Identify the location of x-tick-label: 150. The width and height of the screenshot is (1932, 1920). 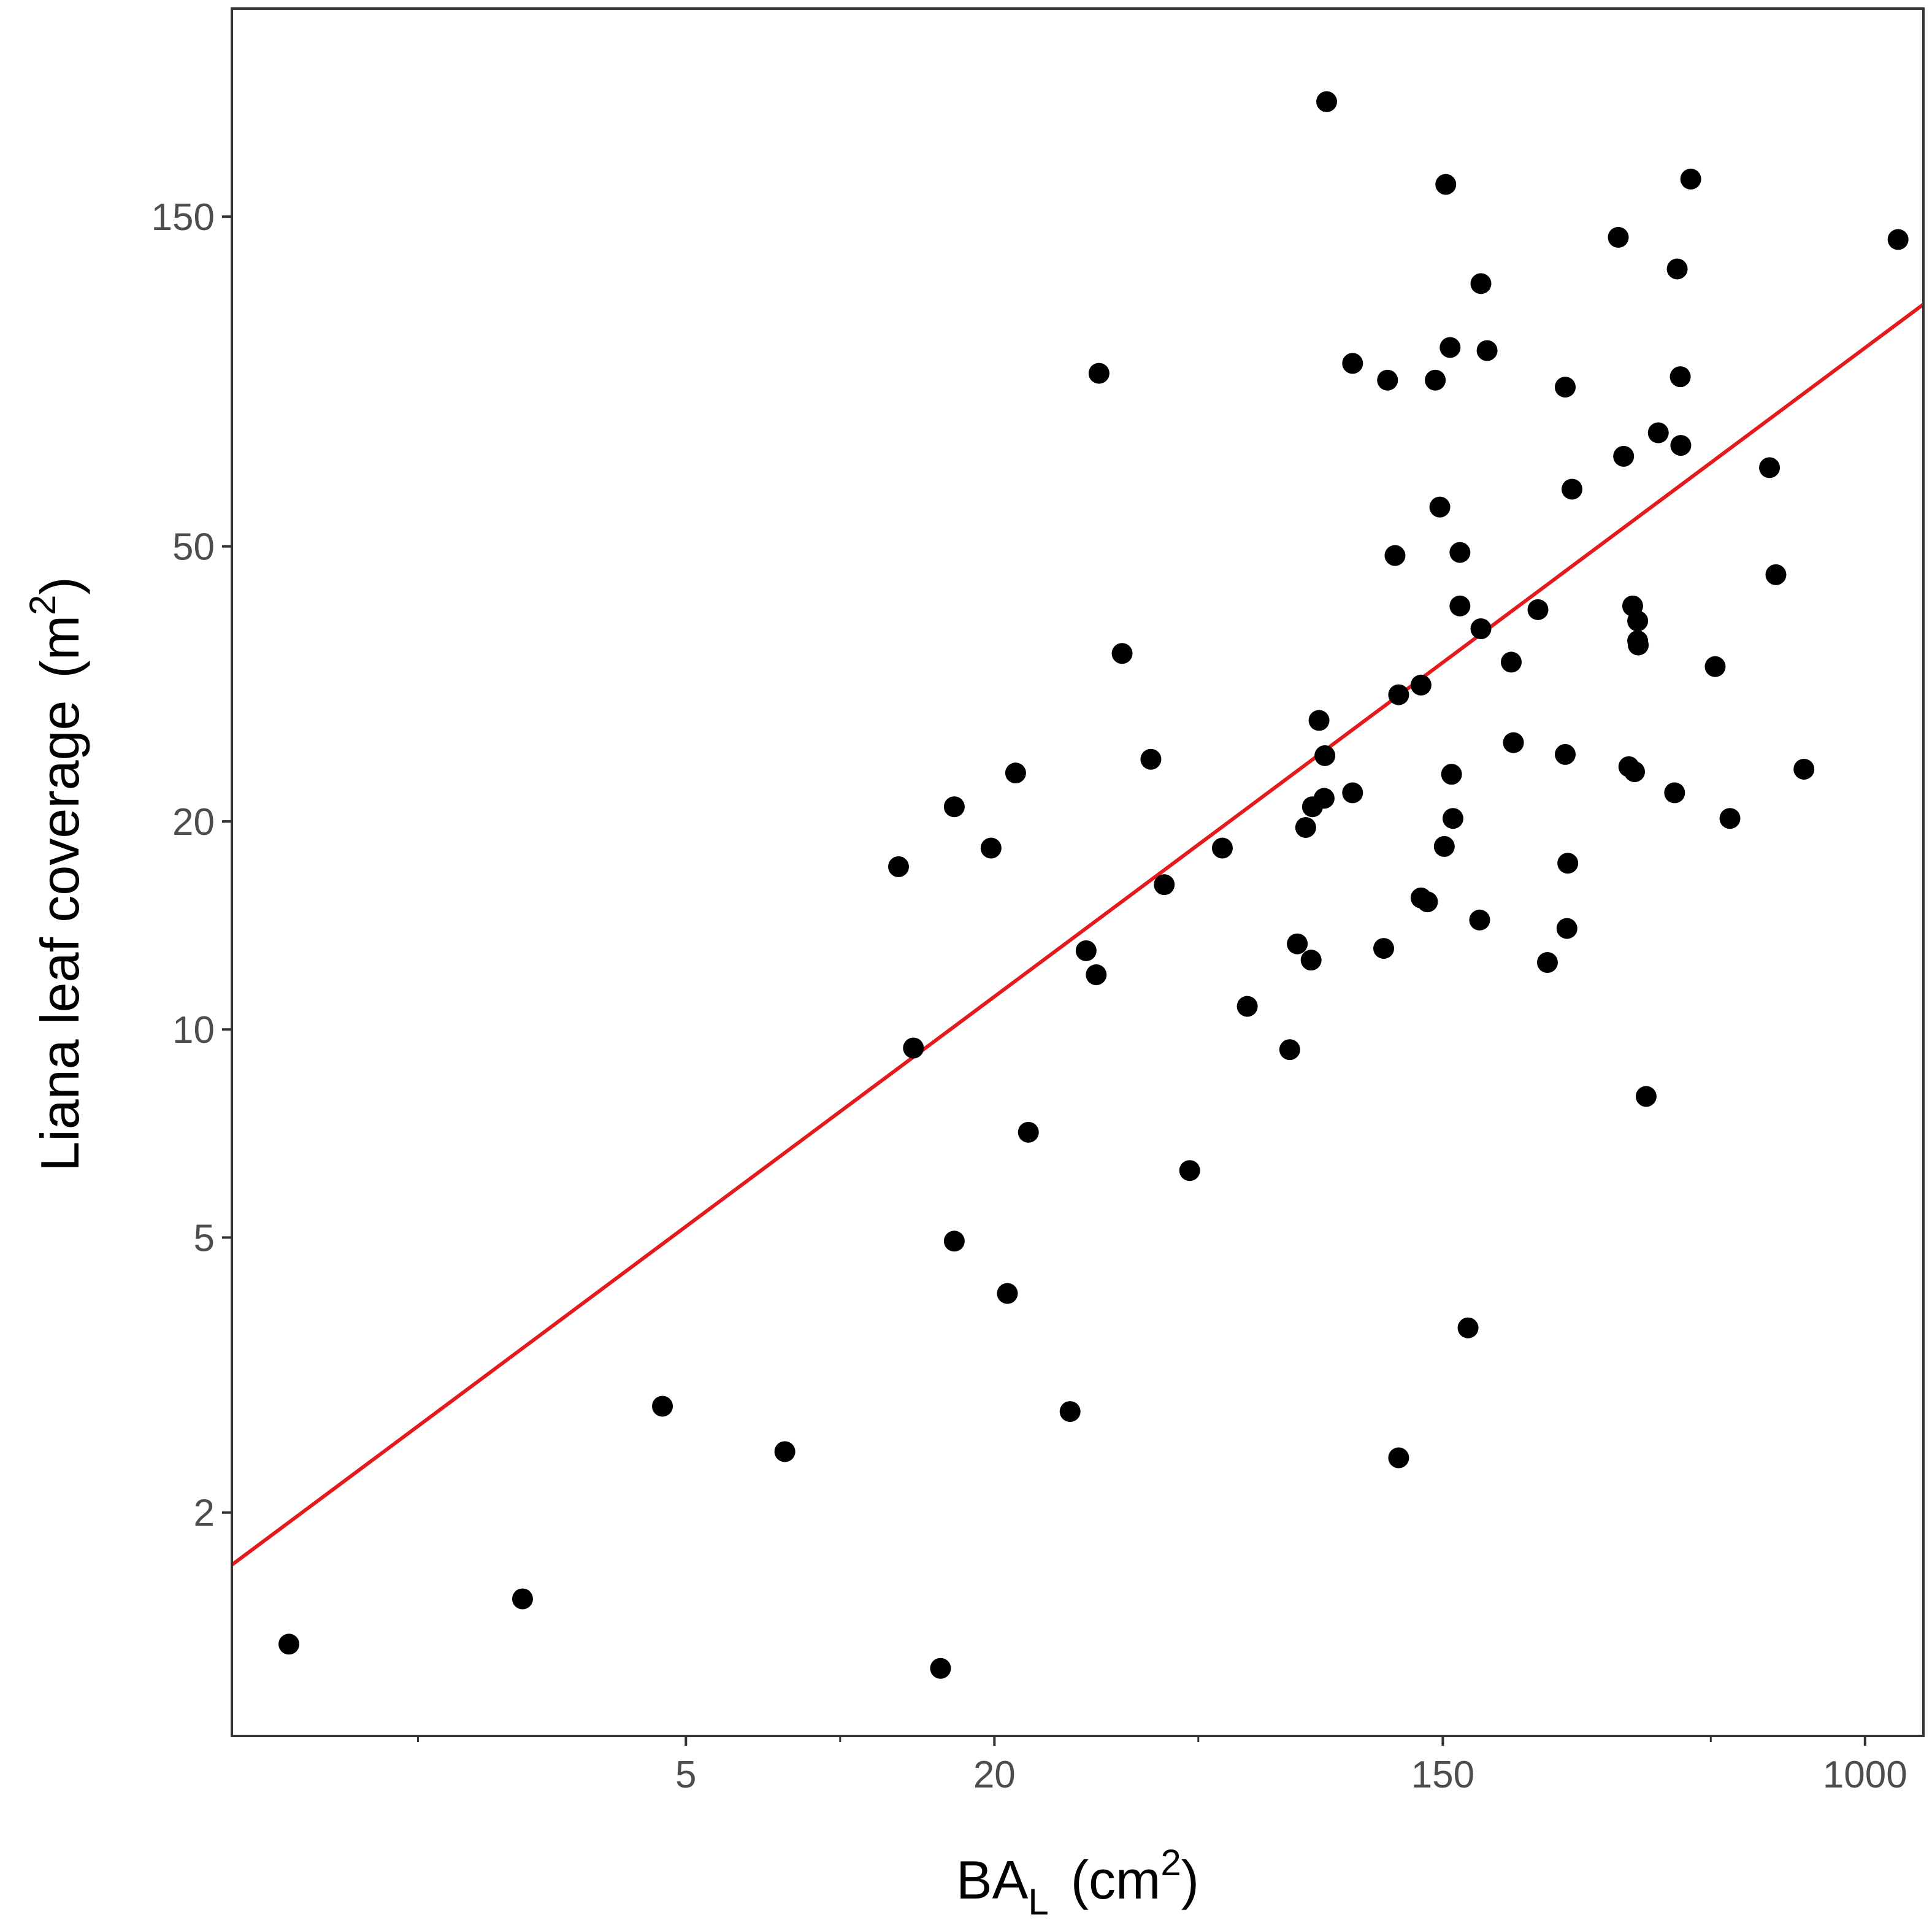
(1442, 1775).